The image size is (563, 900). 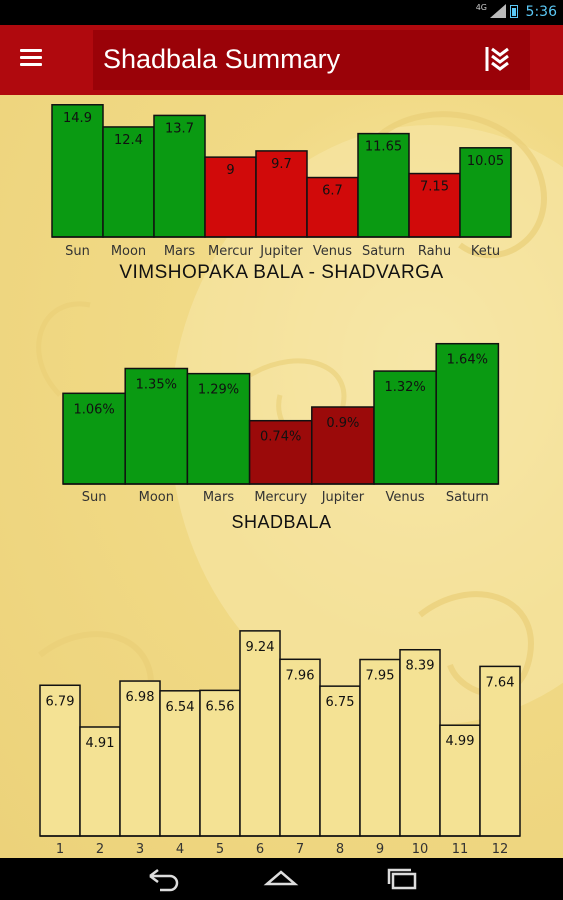 What do you see at coordinates (281, 522) in the screenshot?
I see `chart-title-shadbala: SHADBALA` at bounding box center [281, 522].